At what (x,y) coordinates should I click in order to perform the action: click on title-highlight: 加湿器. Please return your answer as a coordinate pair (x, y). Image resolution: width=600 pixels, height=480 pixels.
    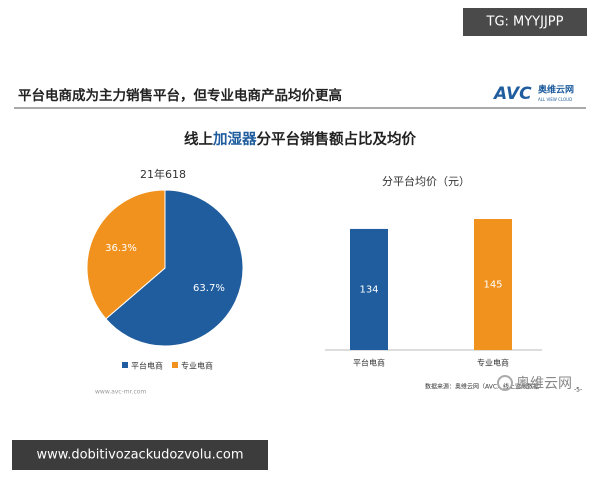
    Looking at the image, I should click on (234, 139).